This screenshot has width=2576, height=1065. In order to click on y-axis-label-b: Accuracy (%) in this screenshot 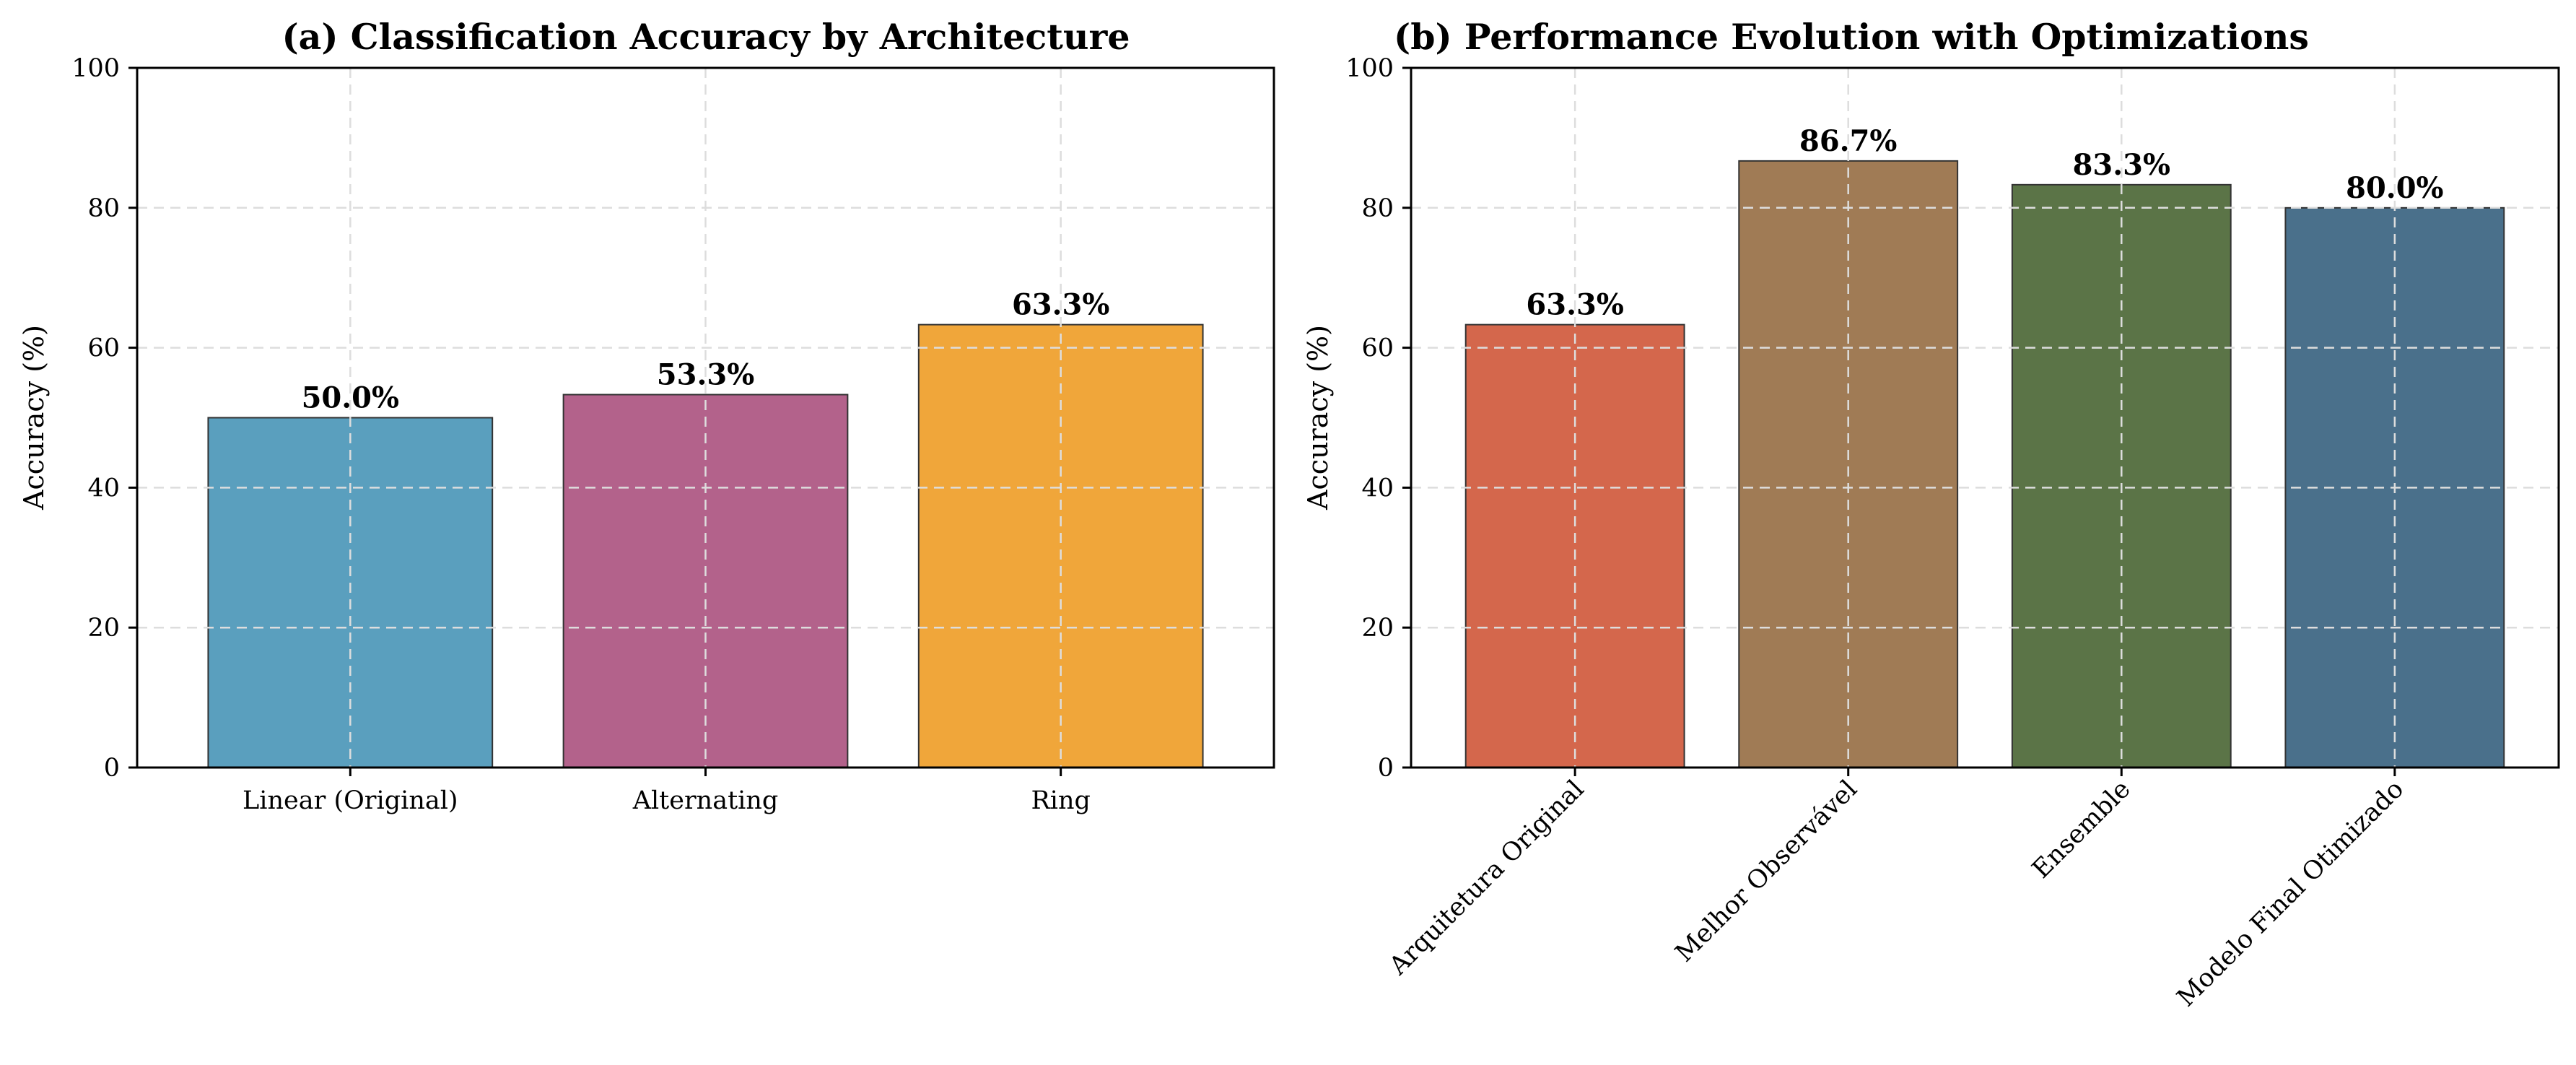, I will do `click(1318, 418)`.